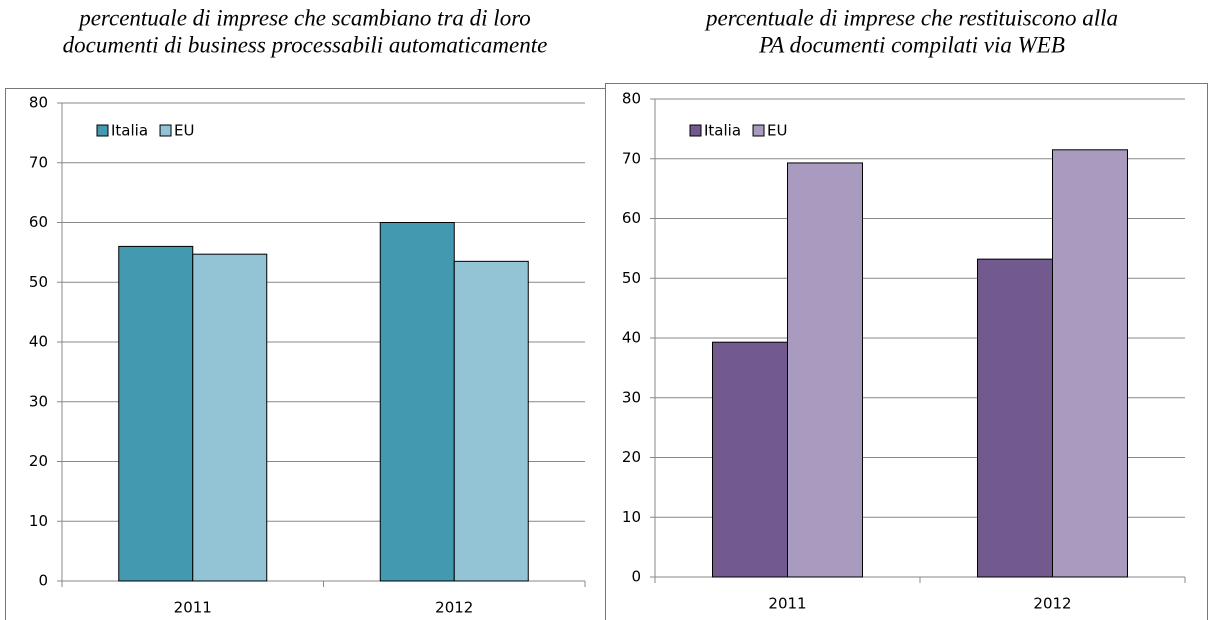 The image size is (1209, 620). I want to click on chart-title: PA documenti compilati via WEB, so click(911, 44).